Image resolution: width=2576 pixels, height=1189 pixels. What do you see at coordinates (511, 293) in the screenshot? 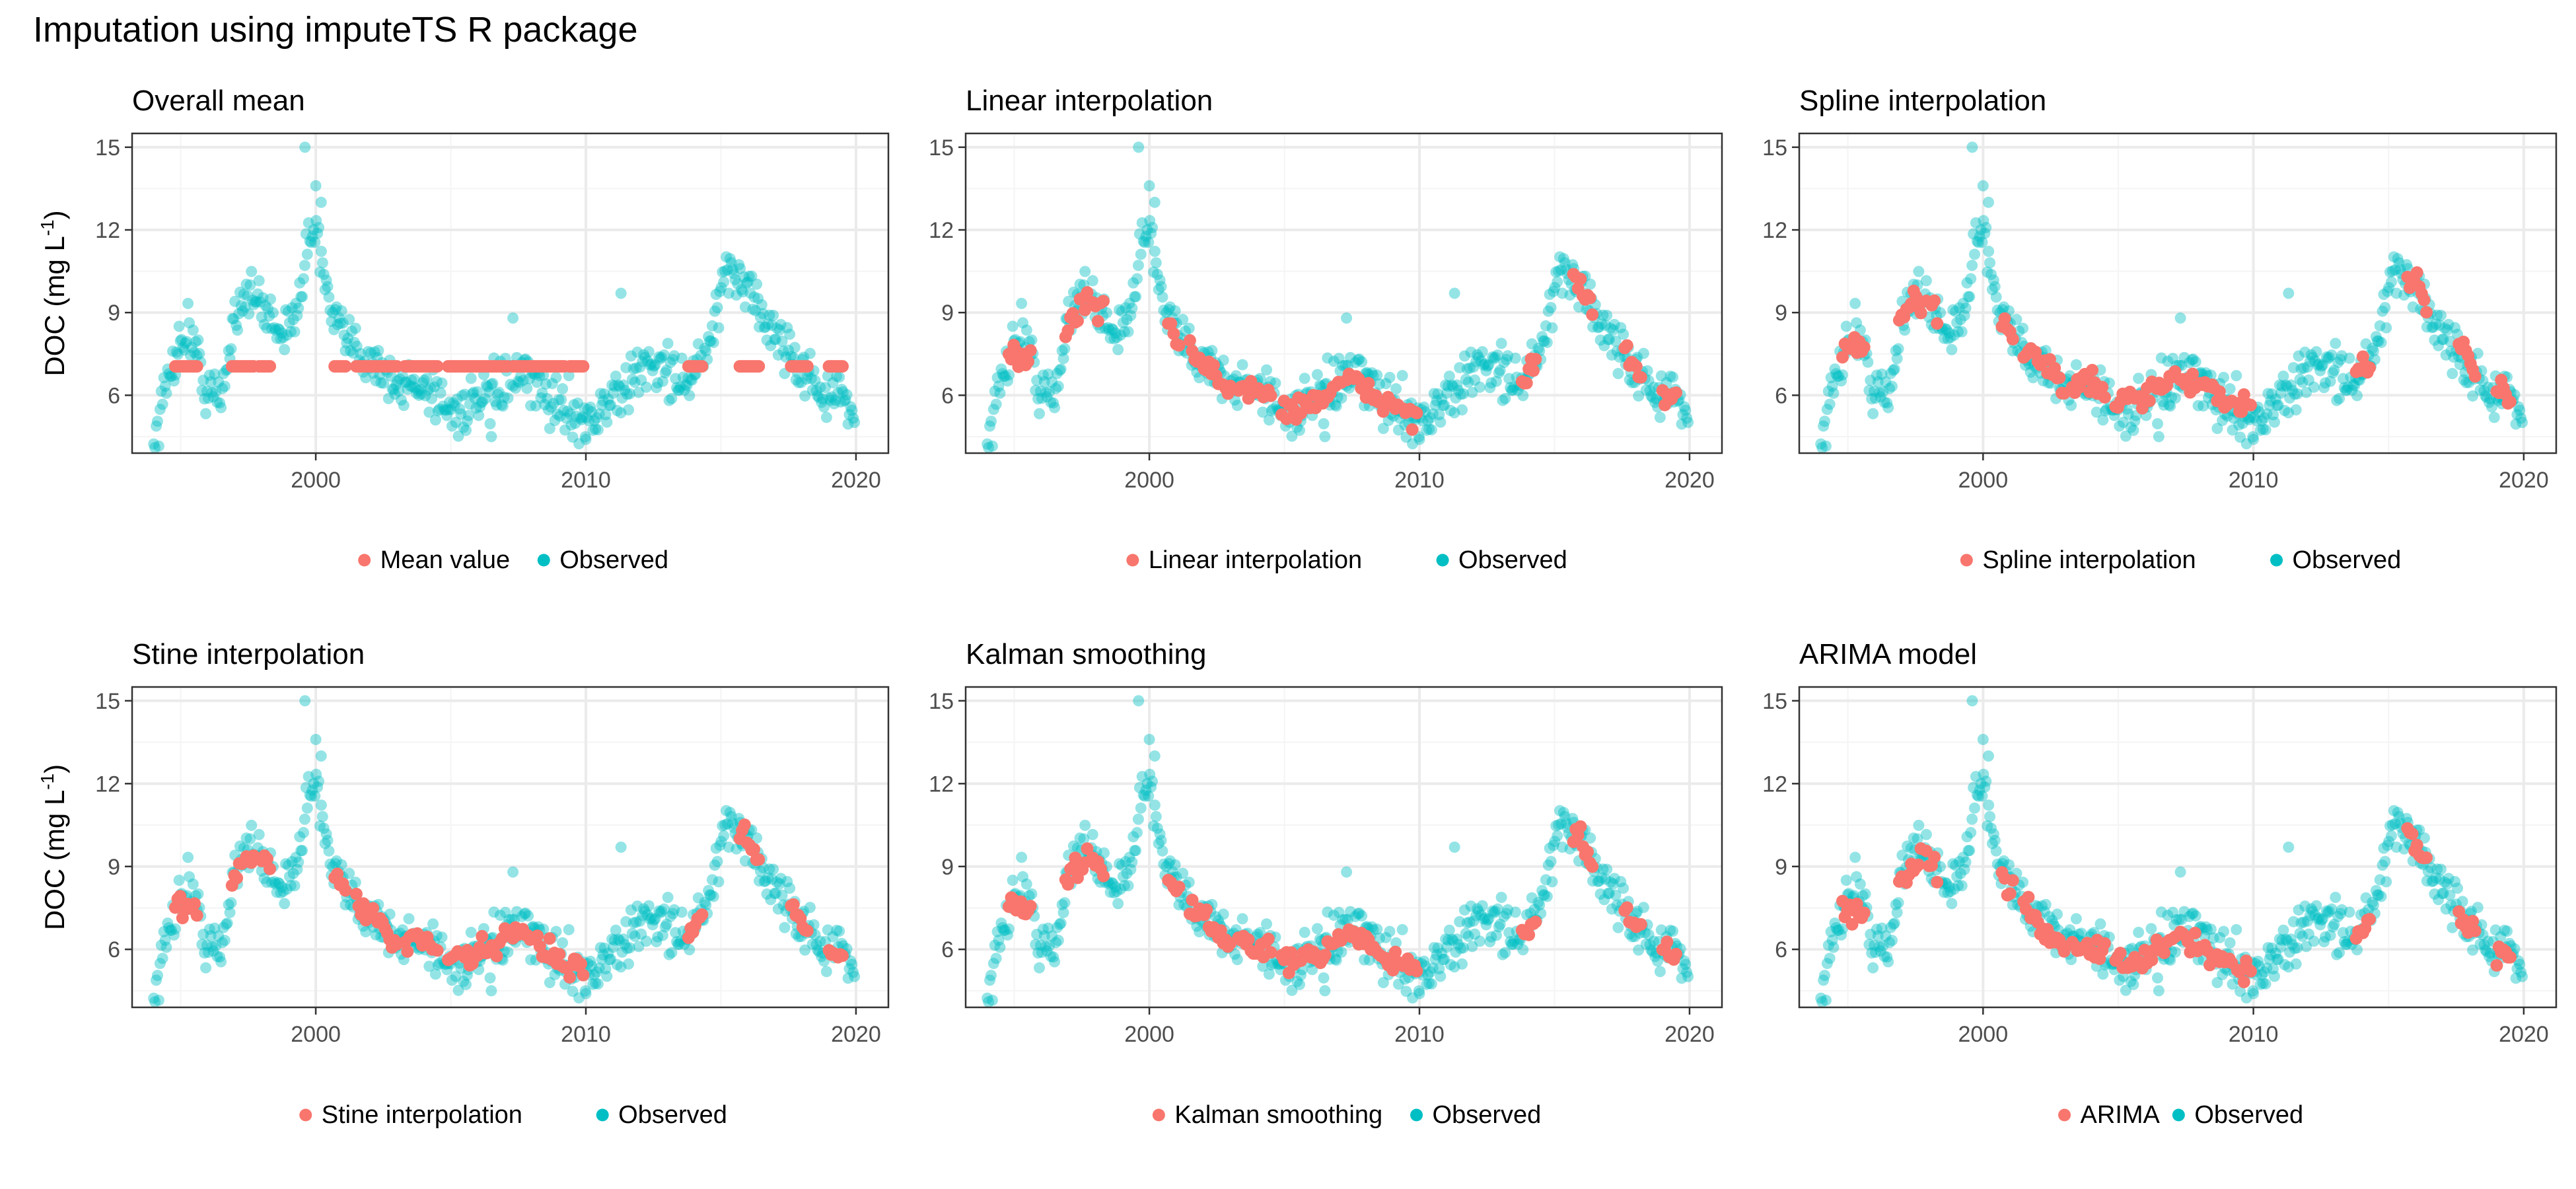
I see `panel-border` at bounding box center [511, 293].